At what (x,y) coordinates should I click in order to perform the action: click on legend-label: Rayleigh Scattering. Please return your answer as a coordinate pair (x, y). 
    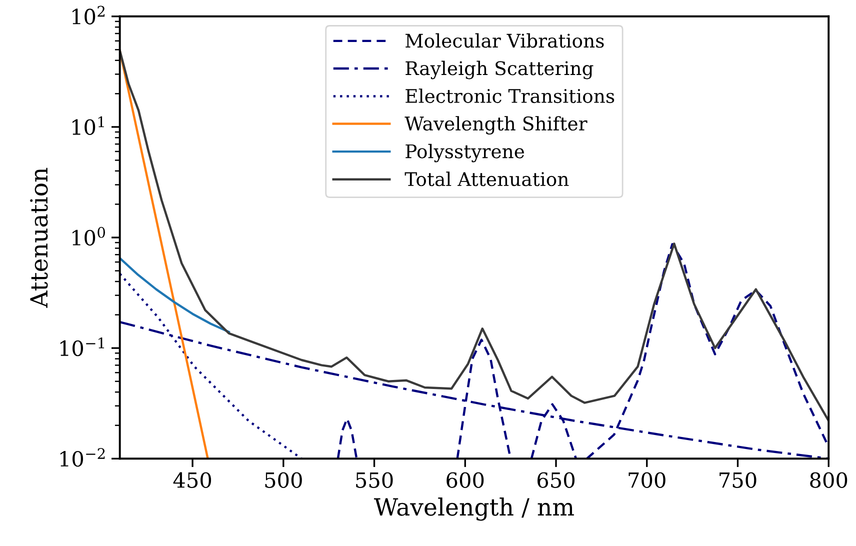
    Looking at the image, I should click on (500, 70).